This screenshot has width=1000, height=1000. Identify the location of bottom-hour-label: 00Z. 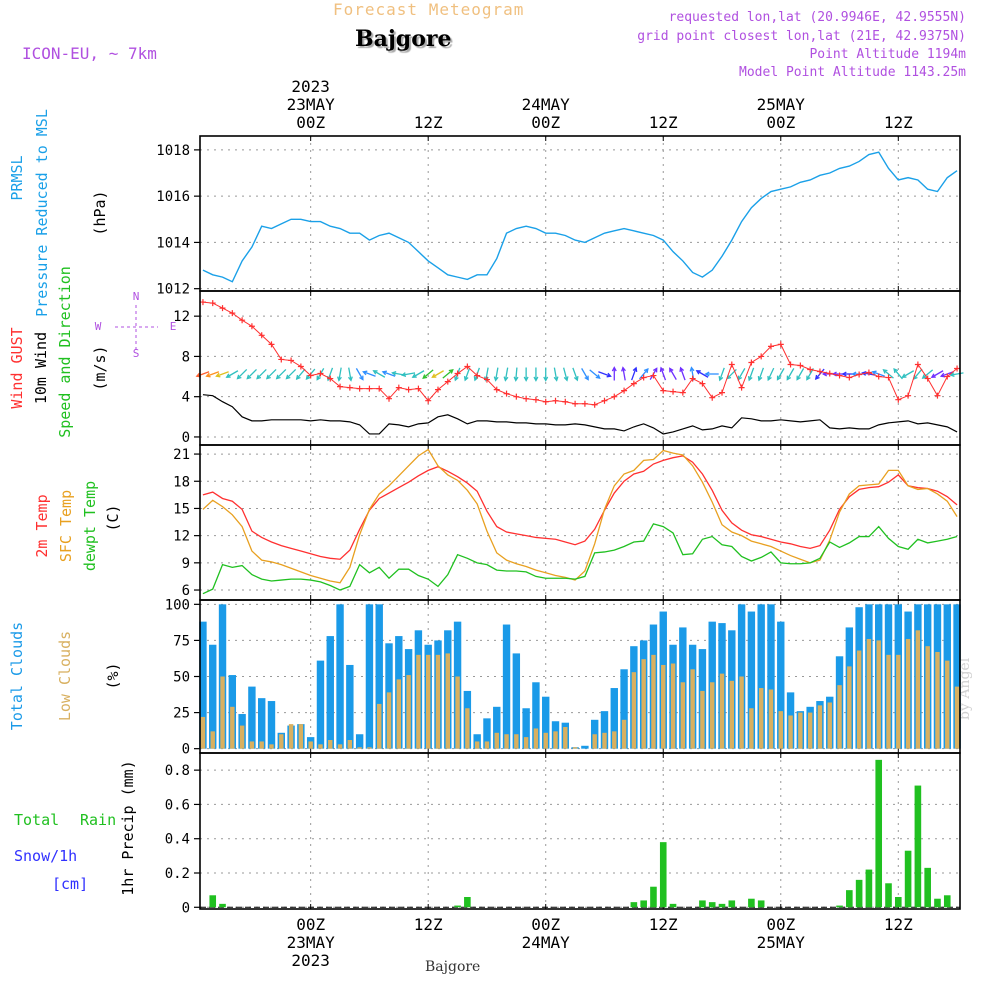
(310, 924).